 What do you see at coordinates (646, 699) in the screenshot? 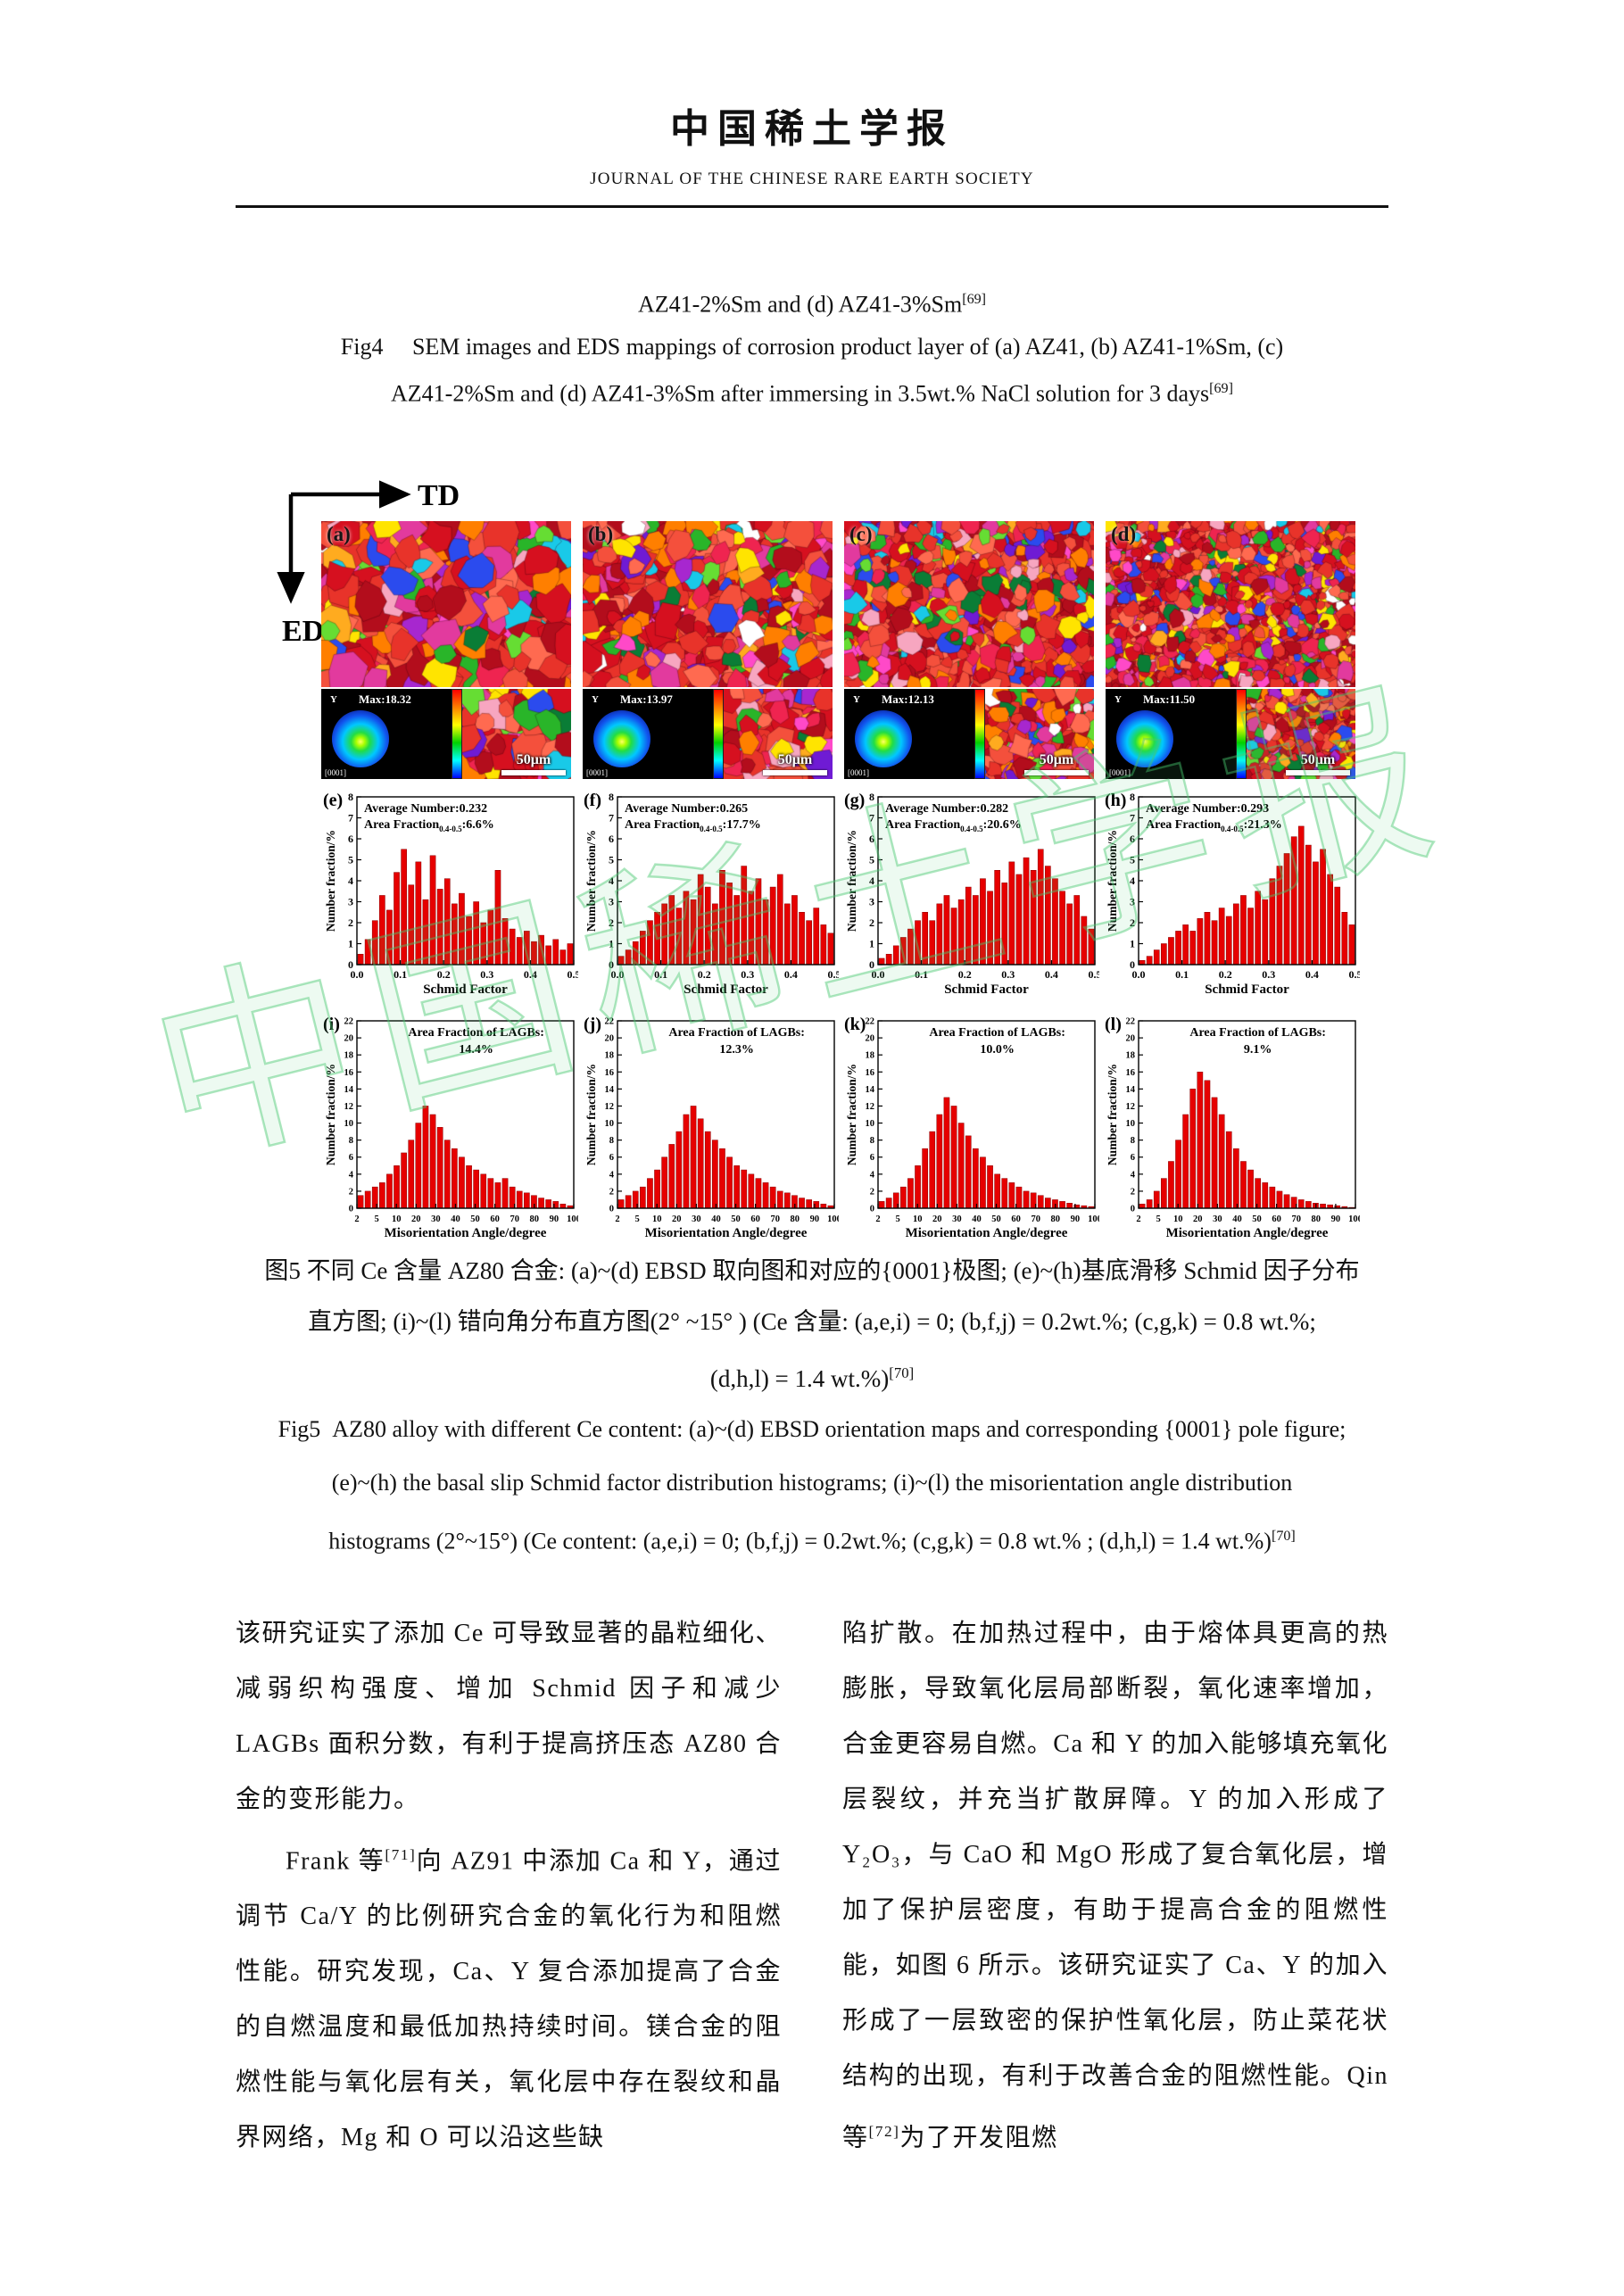
I see `pole-max-label: Max:13.97` at bounding box center [646, 699].